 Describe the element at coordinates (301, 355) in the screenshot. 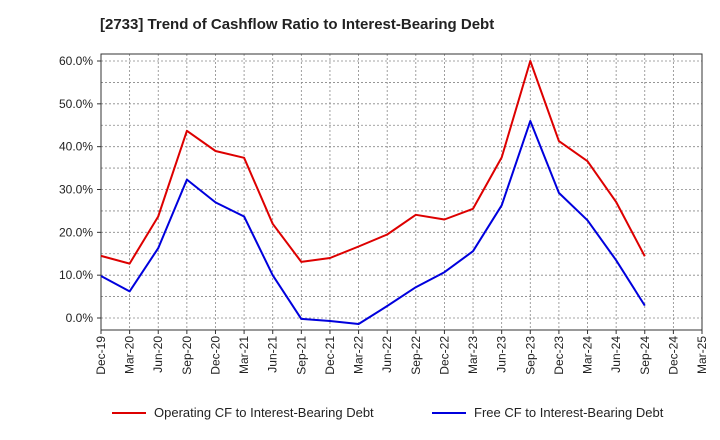

I see `x-tick-label: Sep-21` at that location.